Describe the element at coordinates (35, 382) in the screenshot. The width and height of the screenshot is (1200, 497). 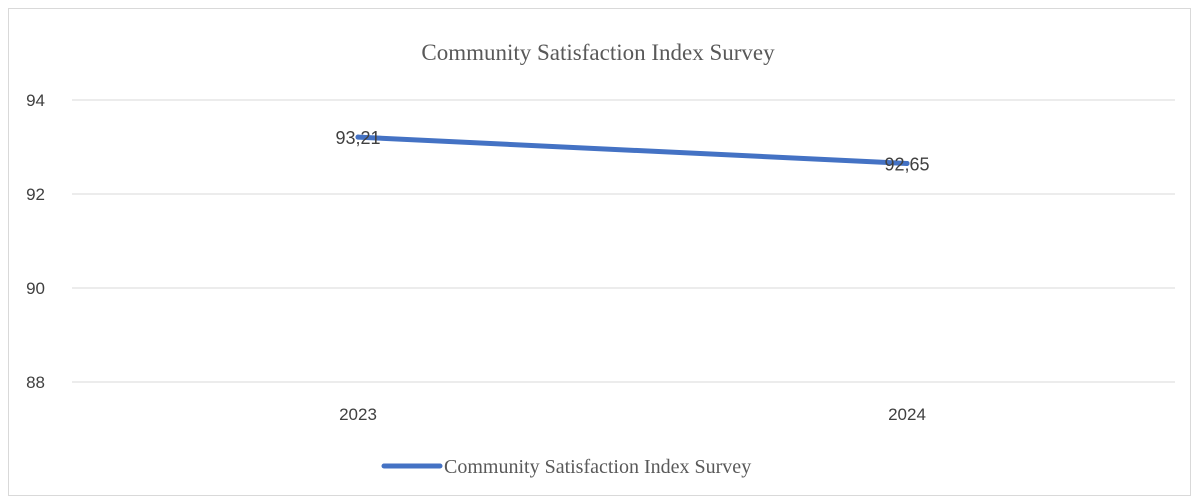
I see `y-tick-label-88: 88` at that location.